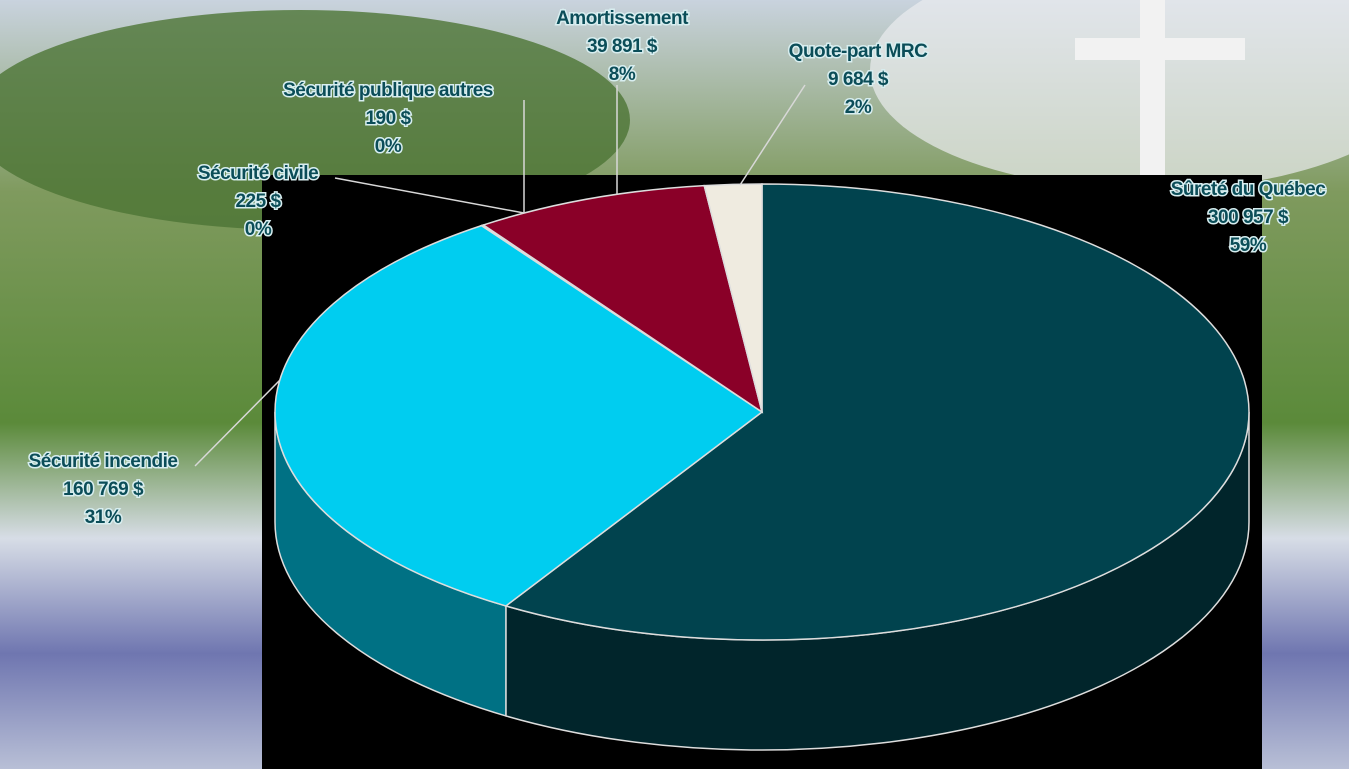  Describe the element at coordinates (858, 51) in the screenshot. I see `data-label-name: Quote-part MRC` at that location.